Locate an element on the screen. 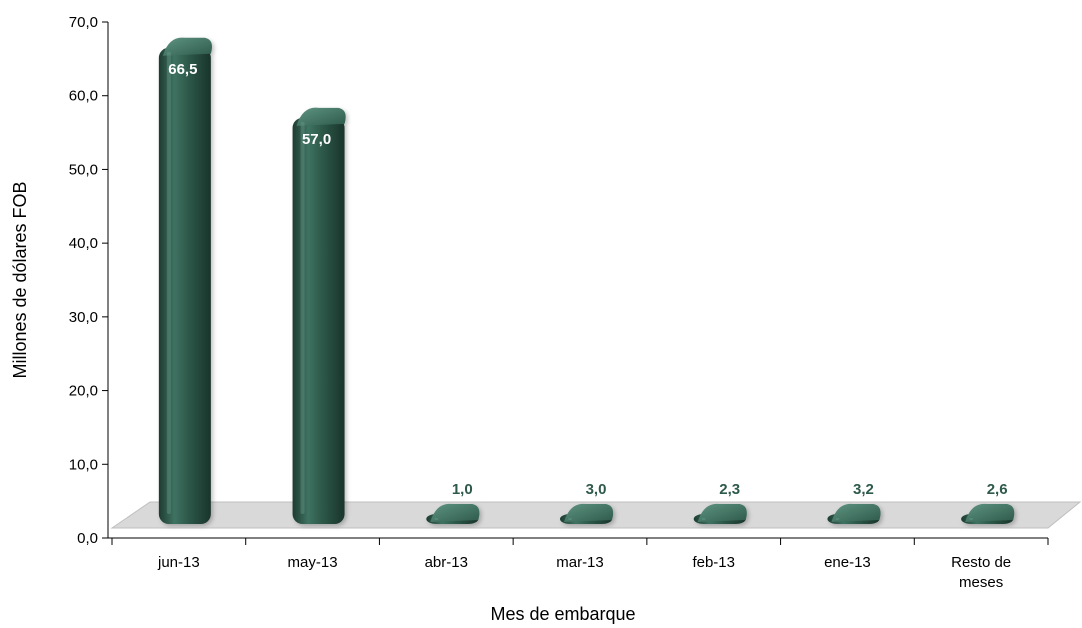 This screenshot has width=1082, height=628. y-axis-title: Millones de dólares FOB is located at coordinates (20, 279).